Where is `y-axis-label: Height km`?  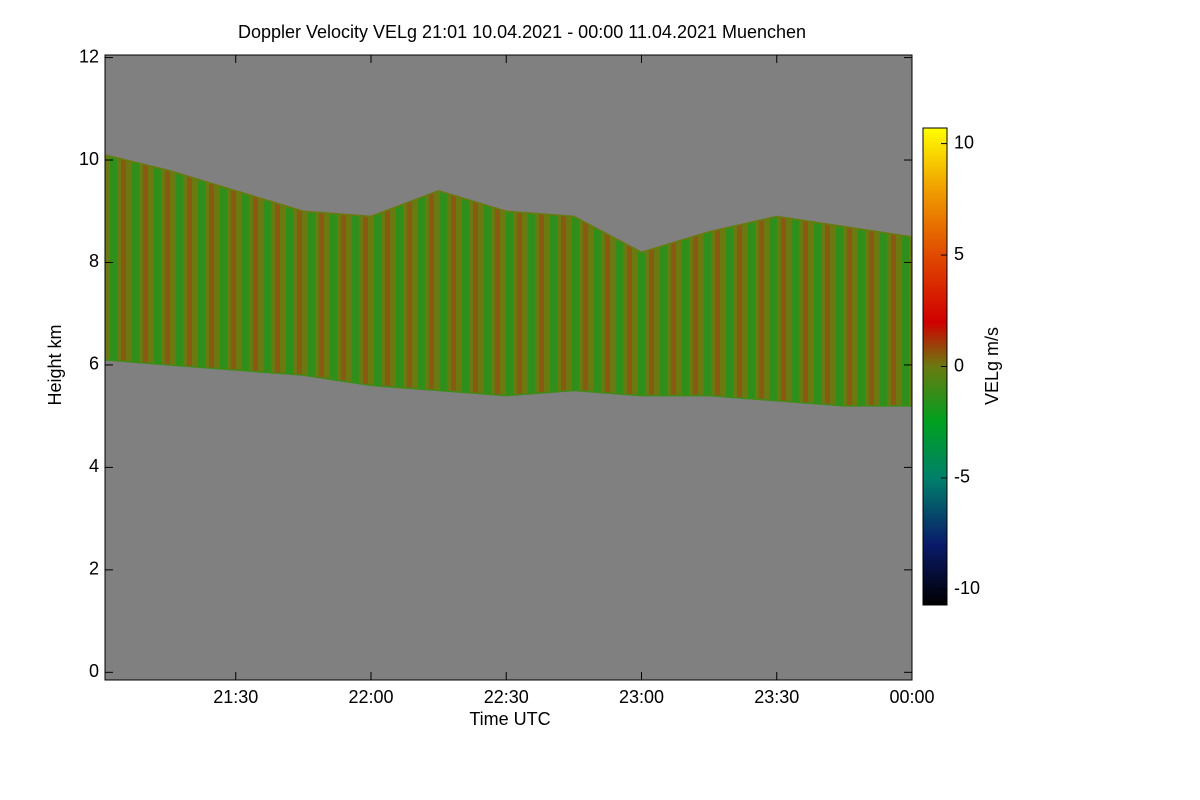 y-axis-label: Height km is located at coordinates (55, 364).